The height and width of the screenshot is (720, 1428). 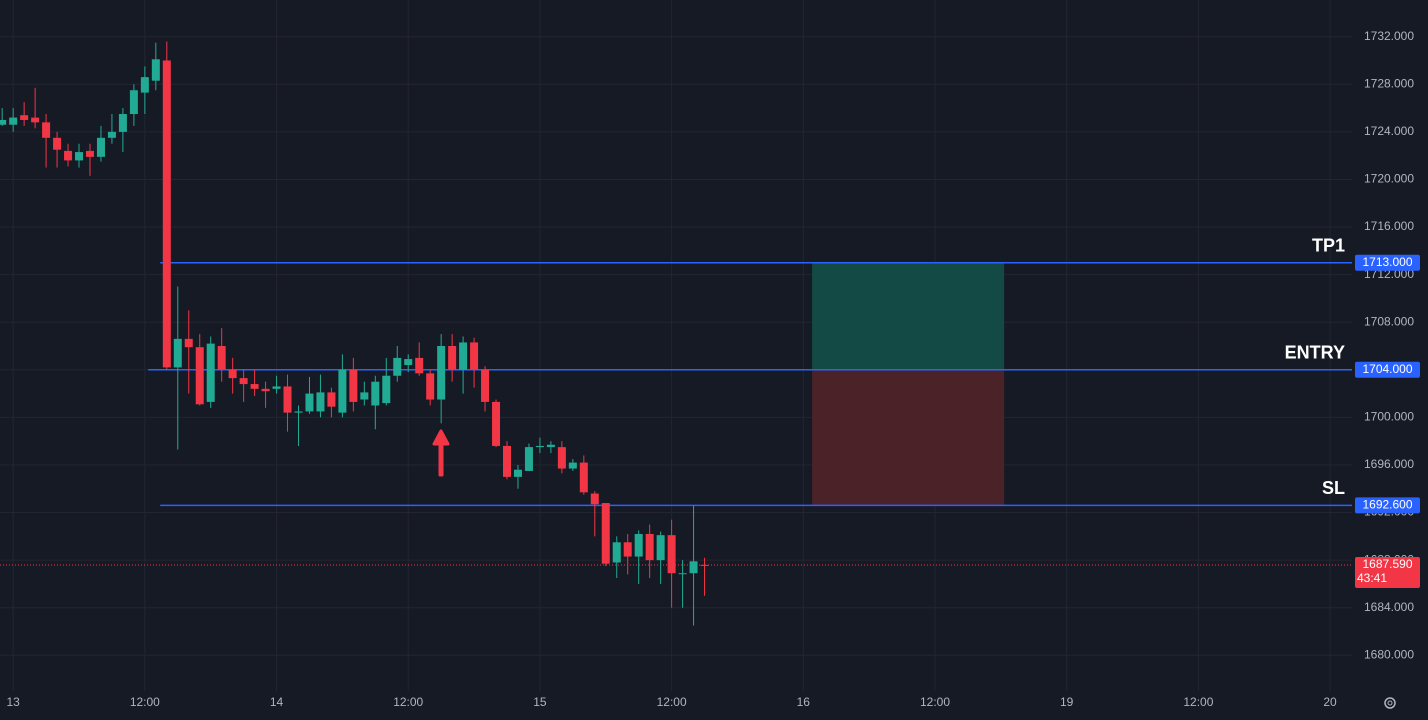 I want to click on y-tick-label: 1716.000, so click(x=1389, y=226).